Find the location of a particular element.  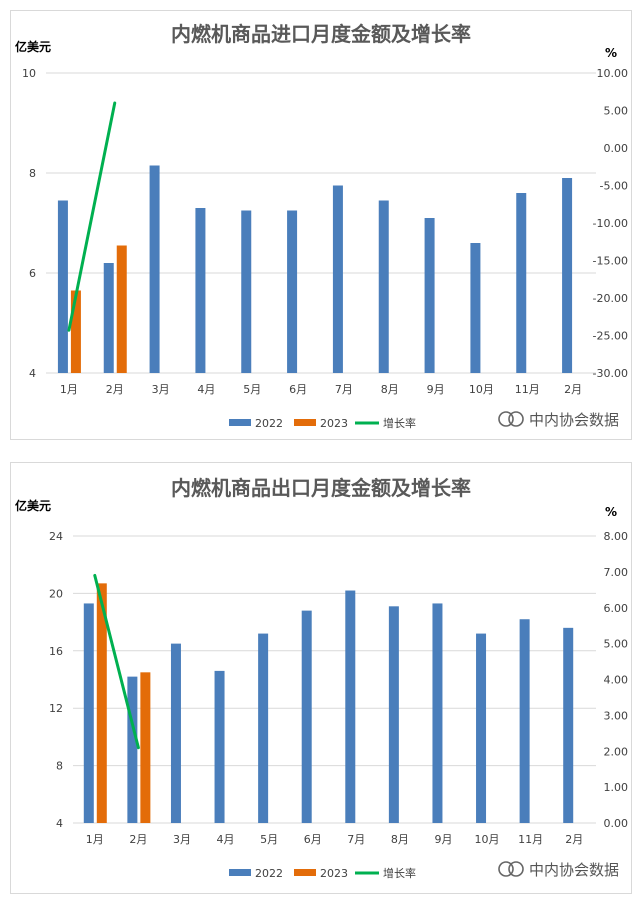

y2-tick-label: 4.00 is located at coordinates (616, 680).